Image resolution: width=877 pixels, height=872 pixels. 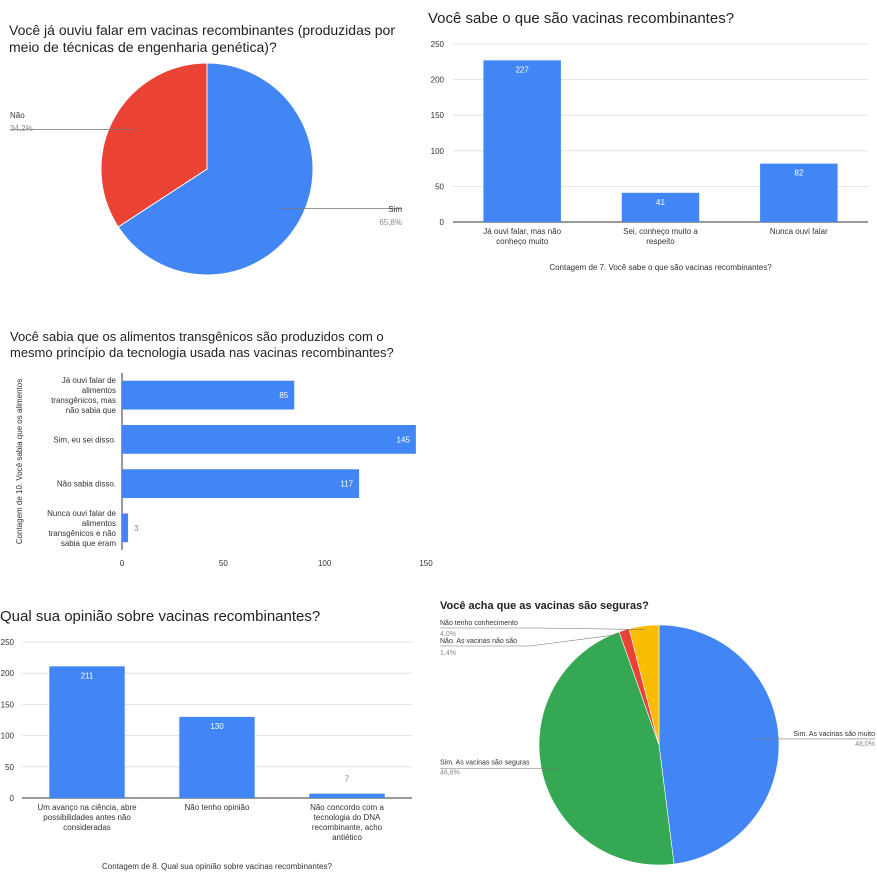 What do you see at coordinates (522, 69) in the screenshot?
I see `bar-value-label: 227` at bounding box center [522, 69].